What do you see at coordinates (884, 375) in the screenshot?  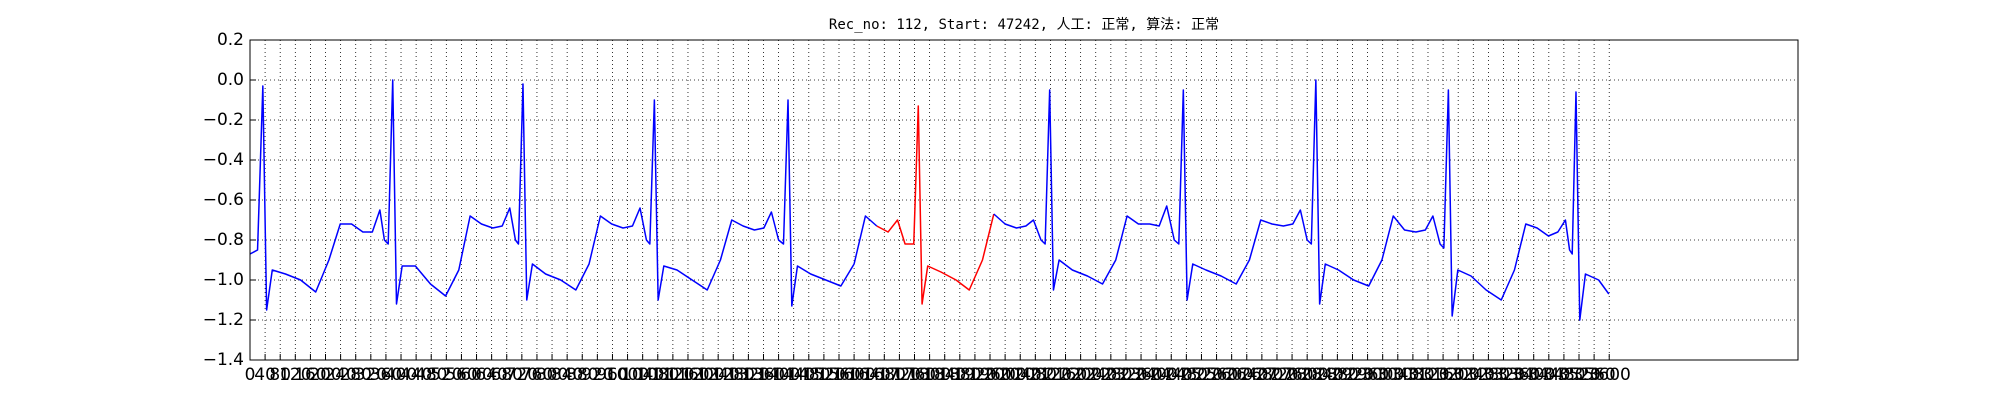 I see `x-tick-label: 1680` at bounding box center [884, 375].